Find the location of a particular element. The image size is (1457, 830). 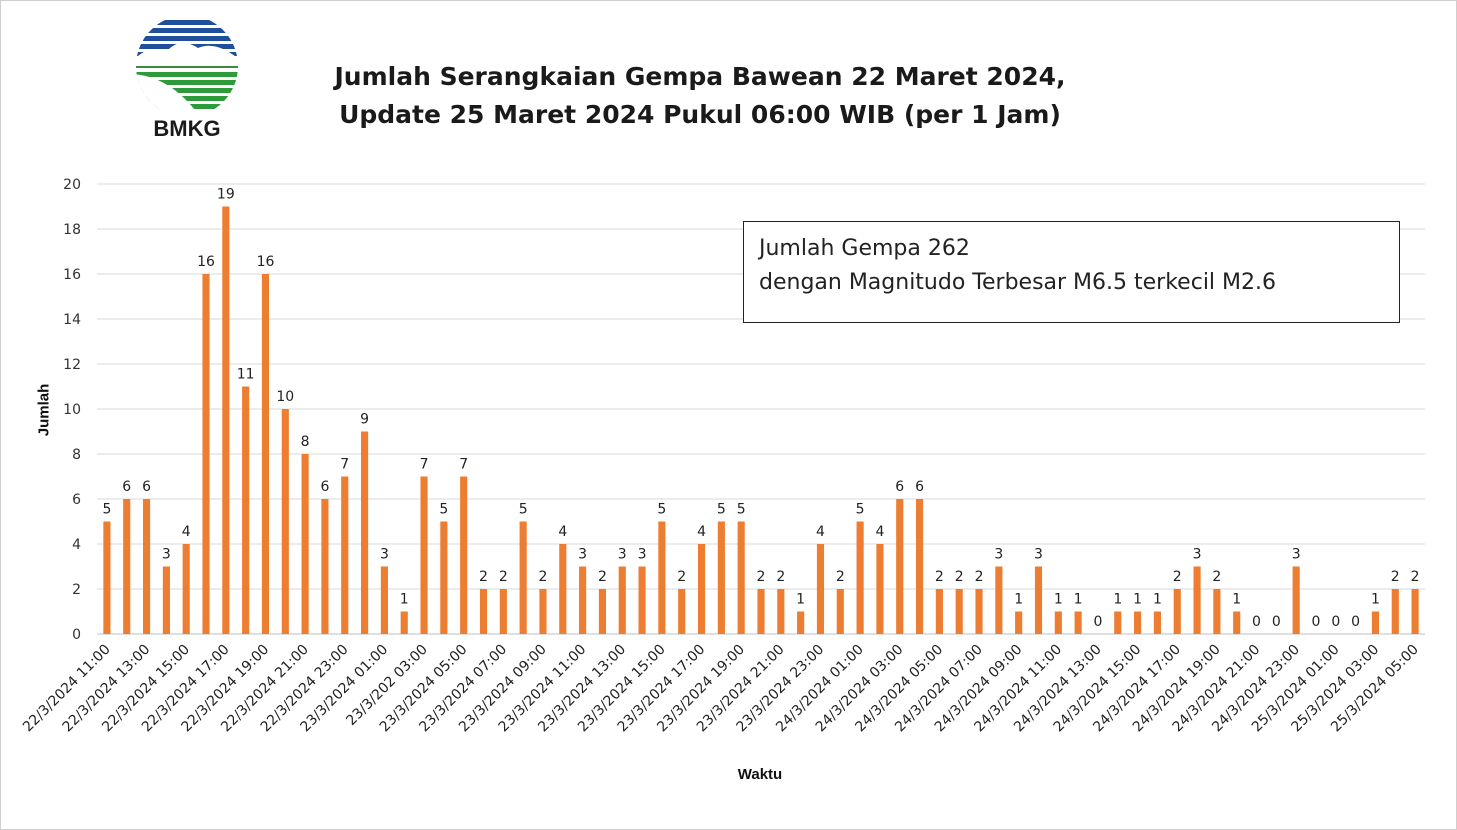

y-tick-label: 20 is located at coordinates (72, 185).